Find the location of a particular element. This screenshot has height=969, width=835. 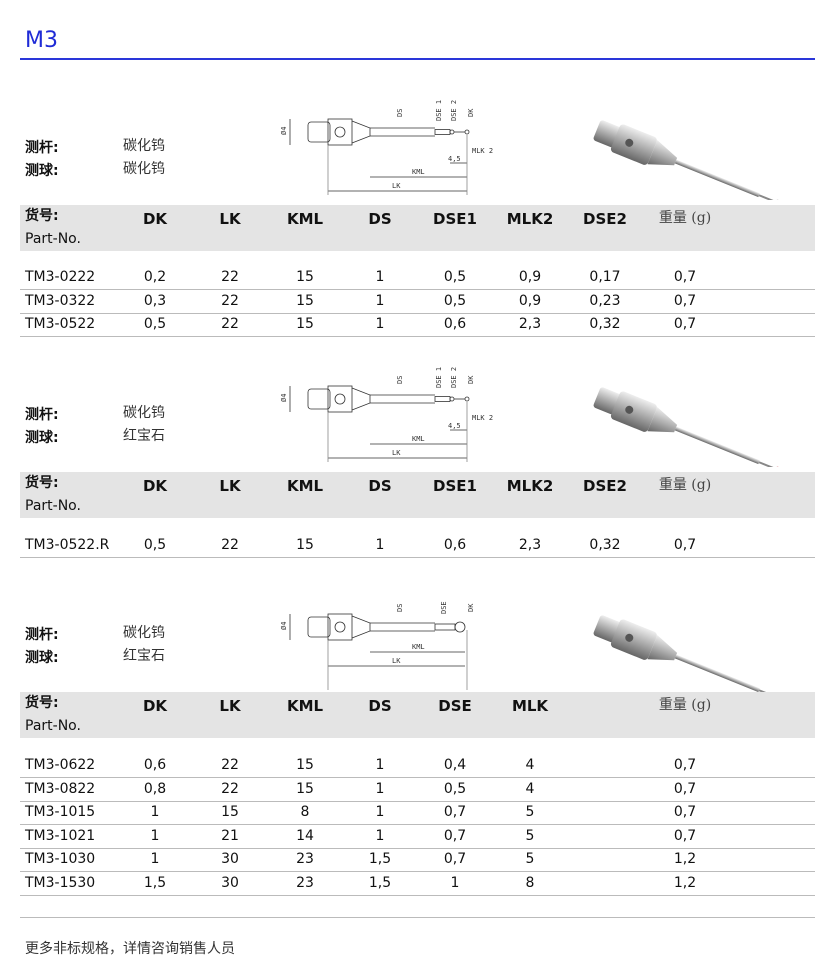

part-number: TM3-0622 is located at coordinates (60, 765).